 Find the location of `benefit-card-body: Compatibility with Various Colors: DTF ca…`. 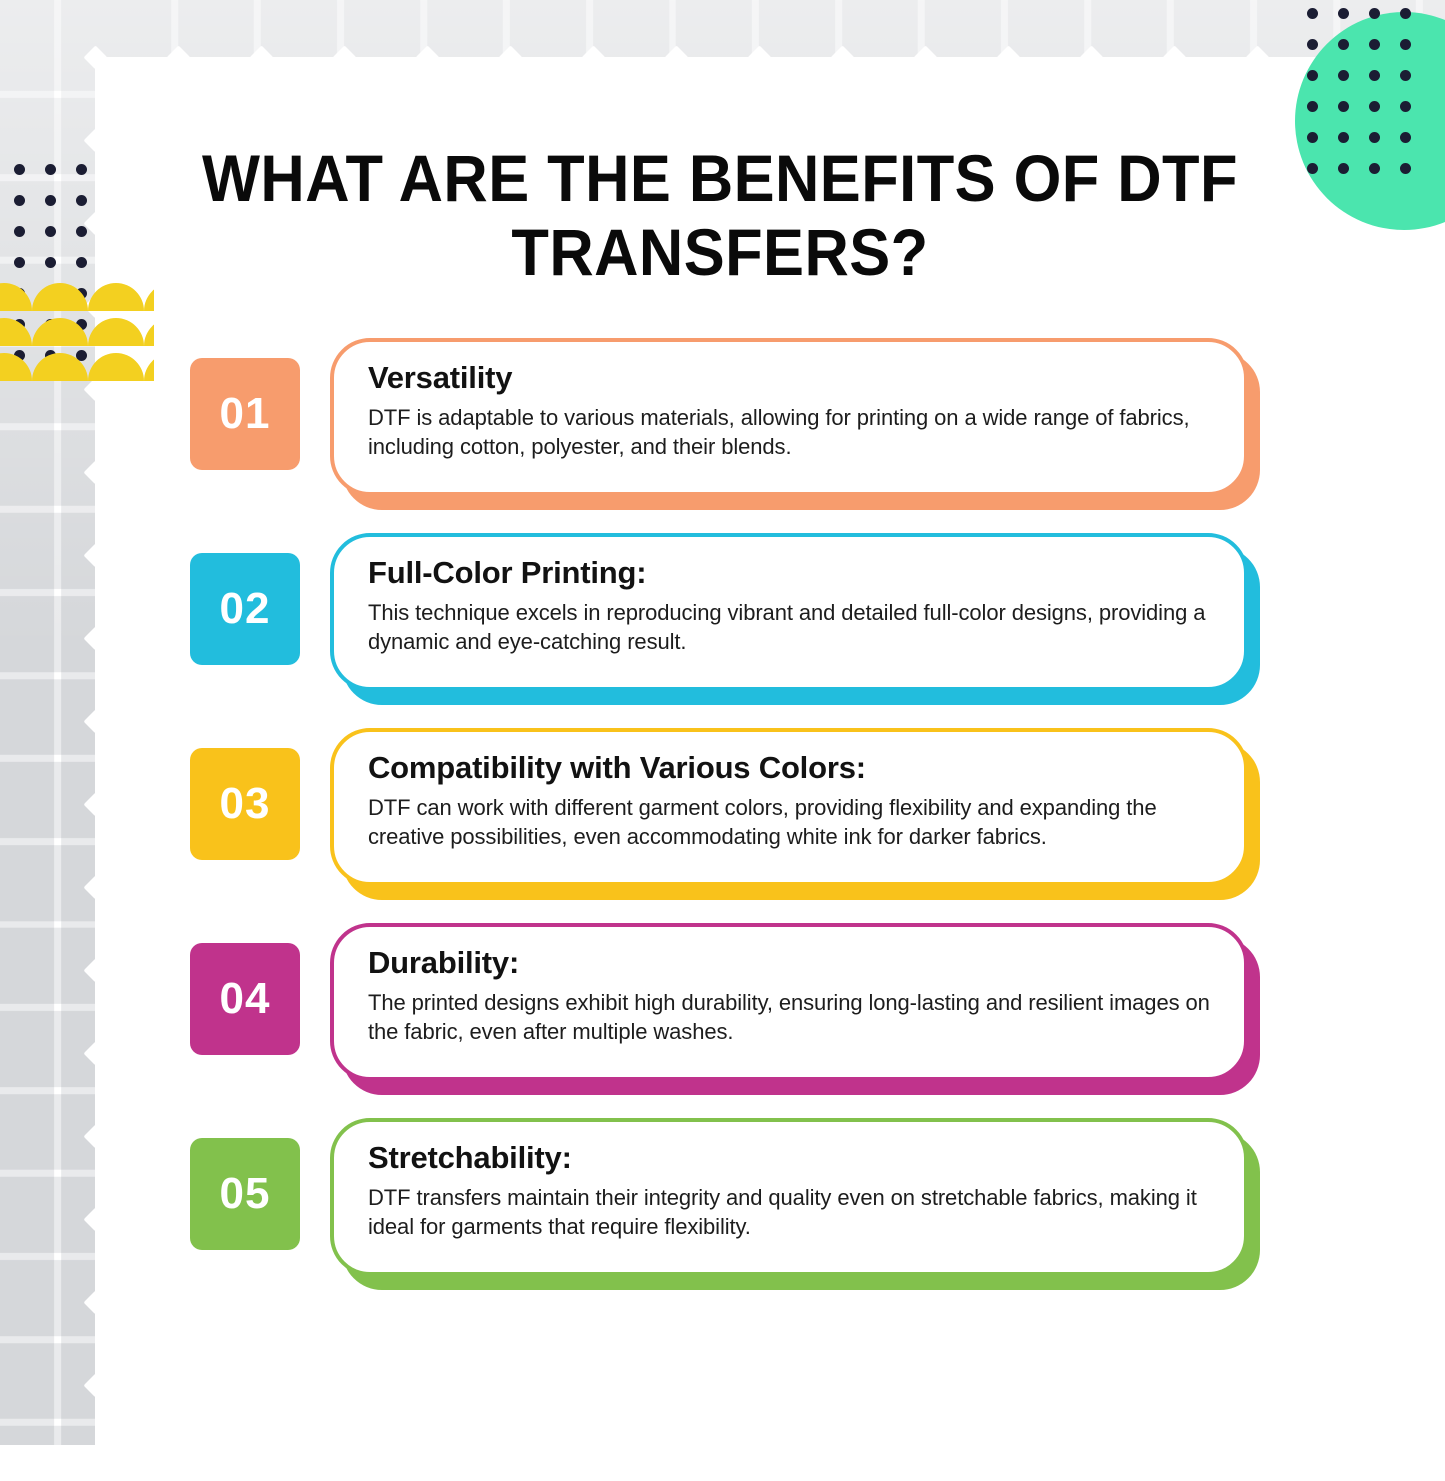

benefit-card-body: Compatibility with Various Colors: DTF ca… is located at coordinates (789, 807).